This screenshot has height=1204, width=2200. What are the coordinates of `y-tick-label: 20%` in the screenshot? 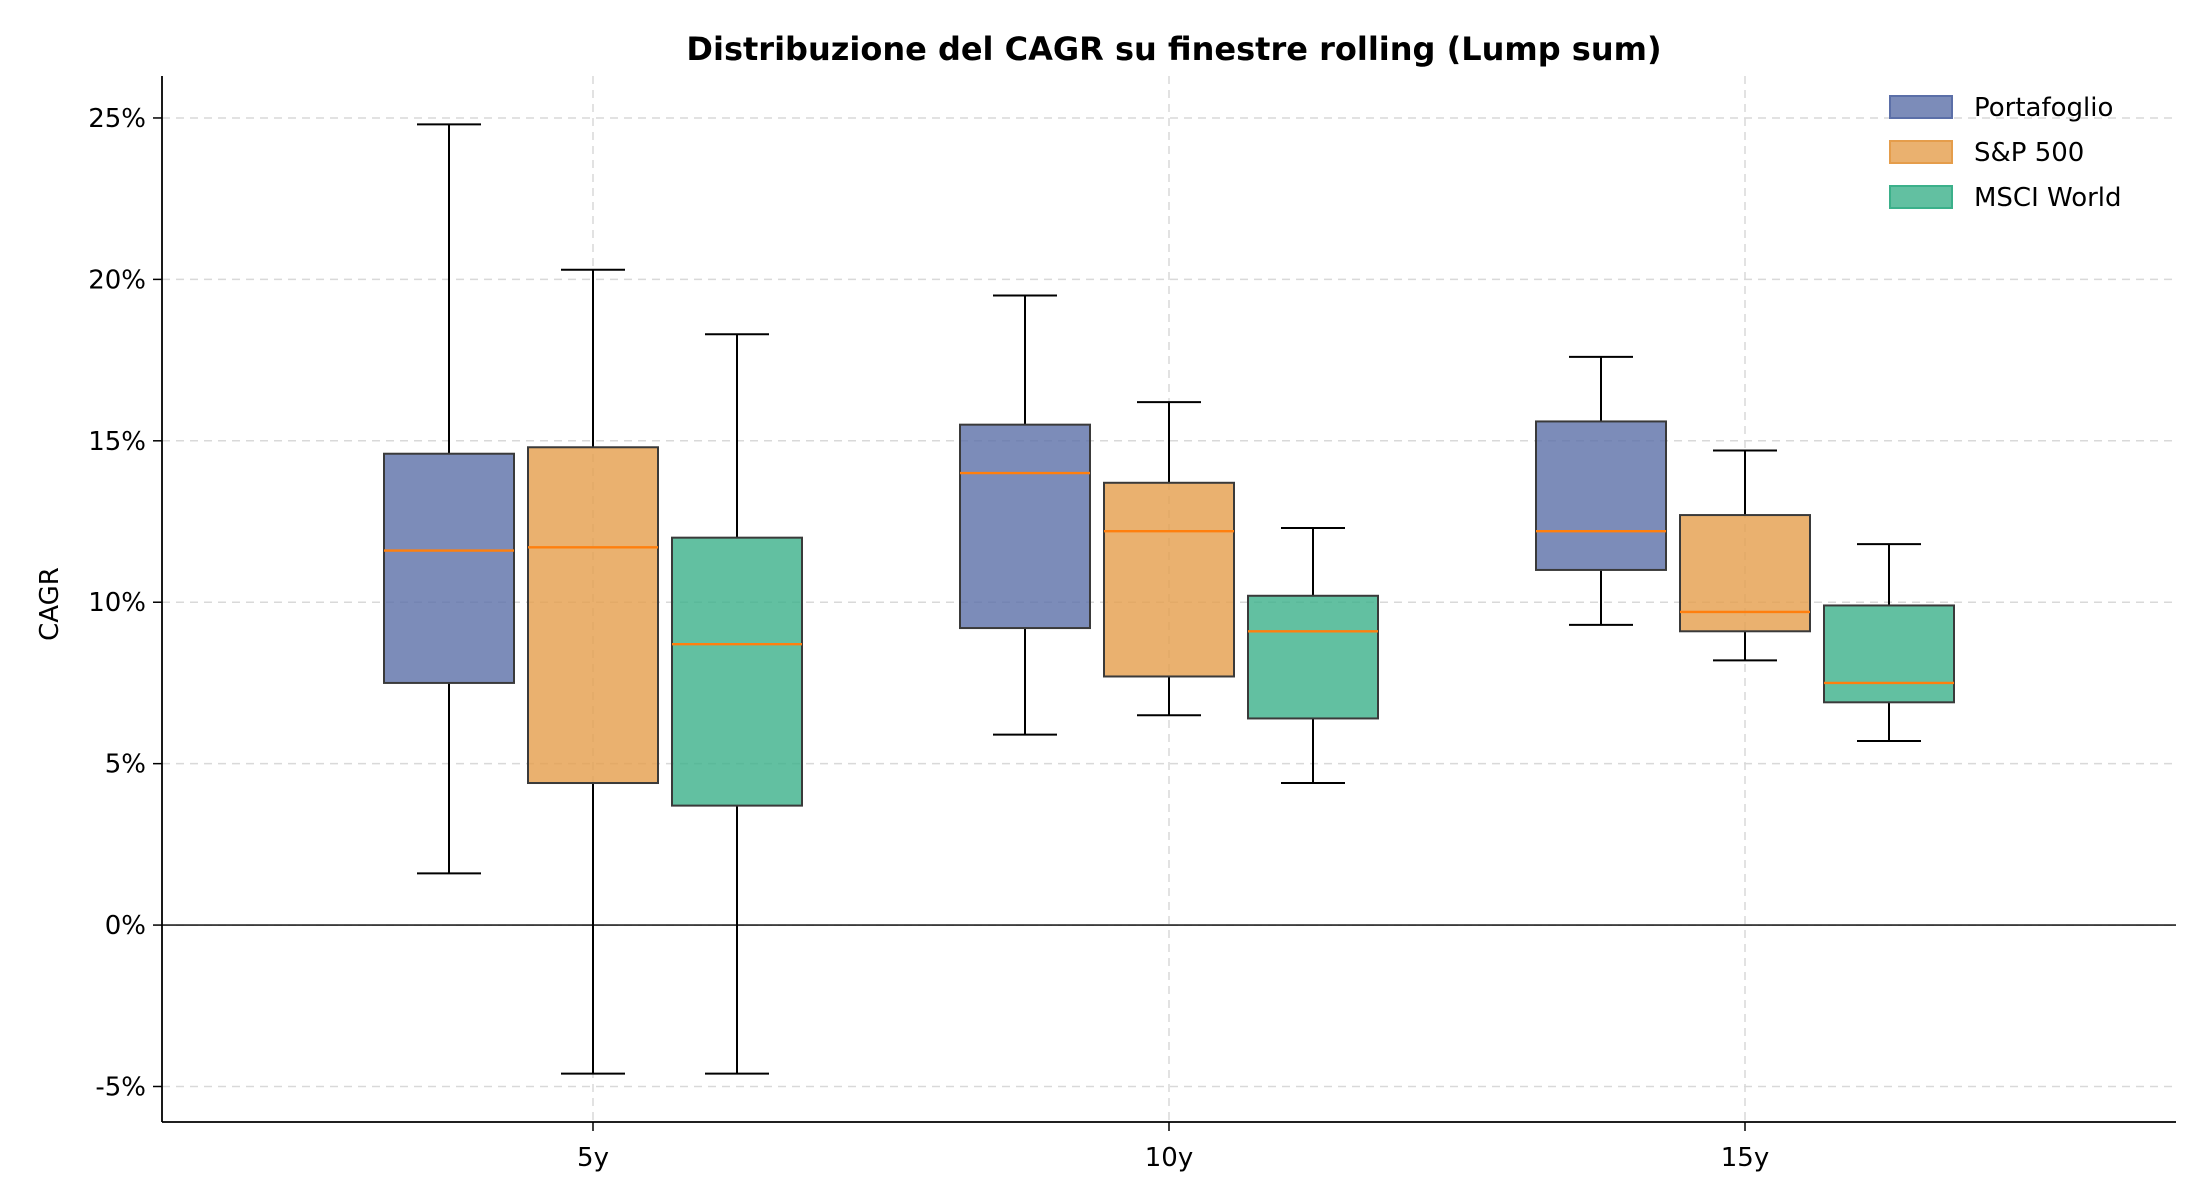 It's located at (117, 280).